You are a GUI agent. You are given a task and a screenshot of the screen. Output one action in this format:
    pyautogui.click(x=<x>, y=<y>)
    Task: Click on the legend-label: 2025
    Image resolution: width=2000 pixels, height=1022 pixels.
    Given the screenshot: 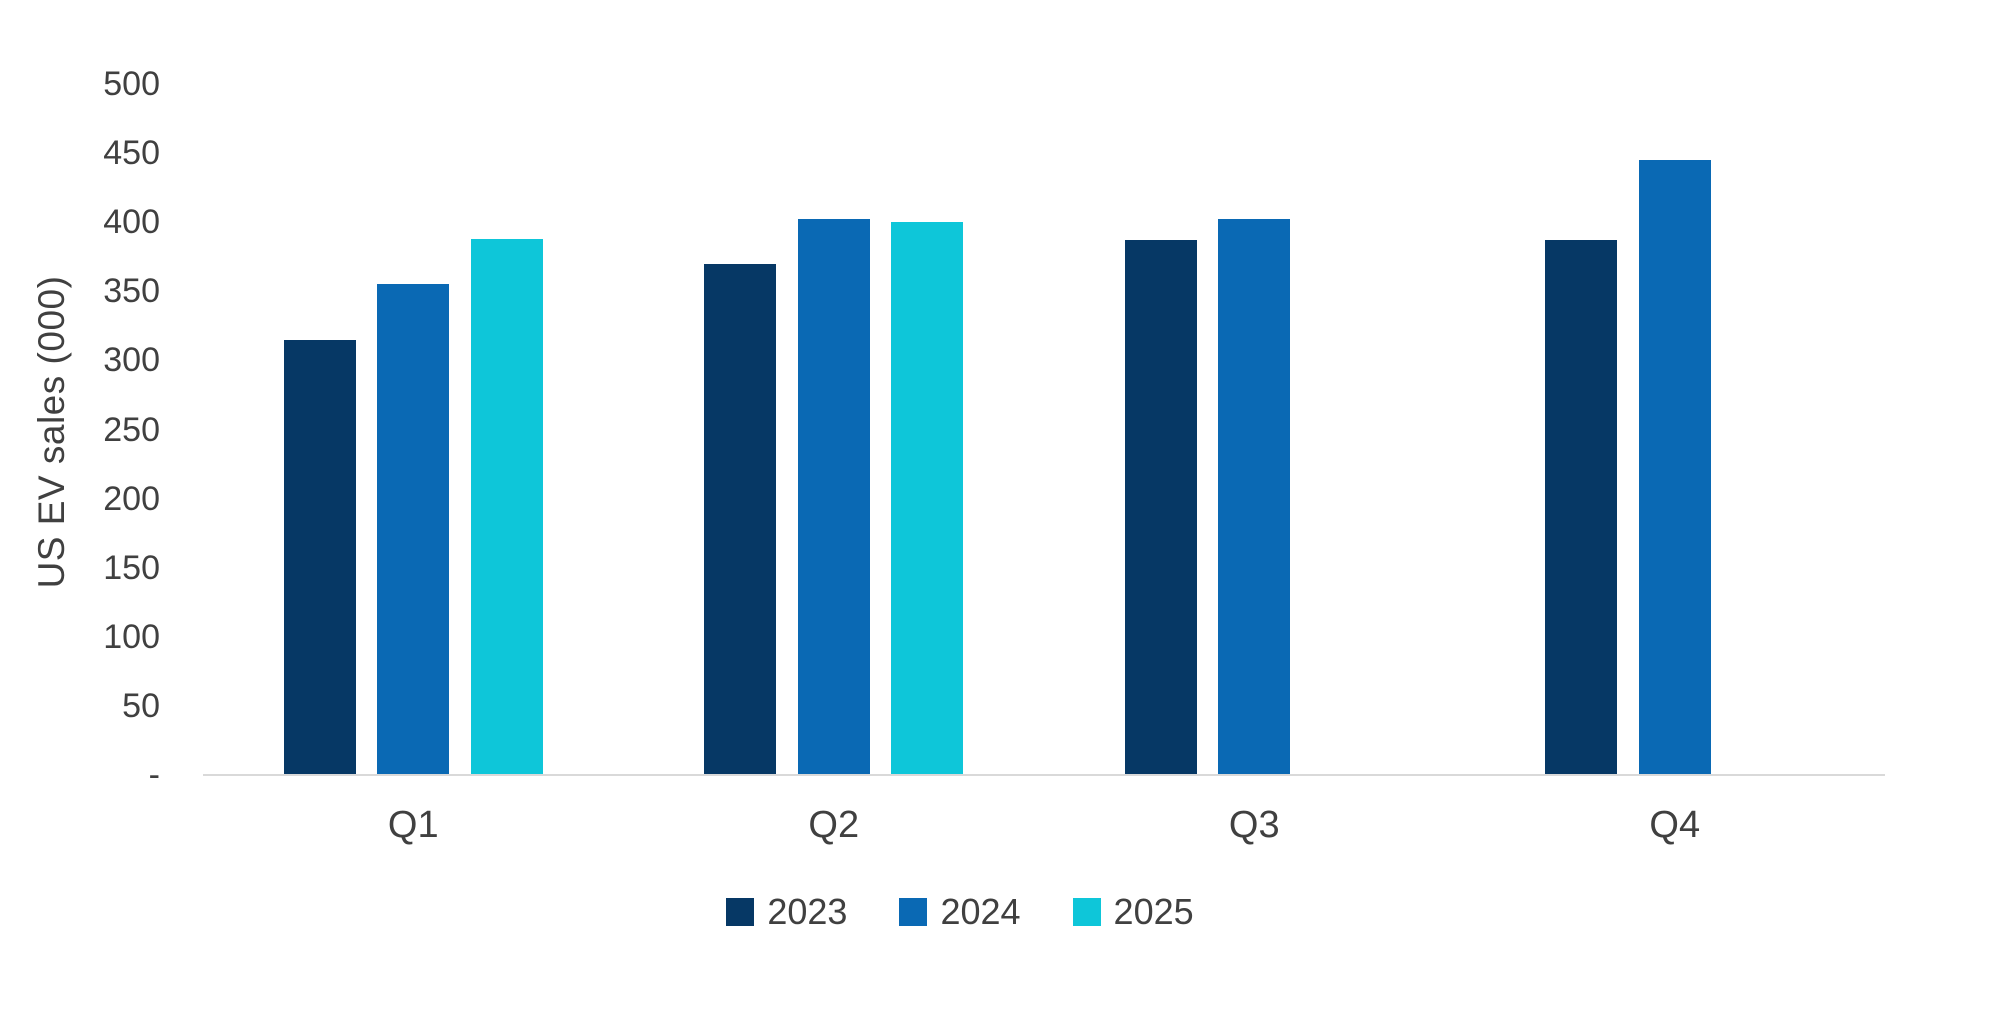 What is the action you would take?
    pyautogui.click(x=1153, y=911)
    